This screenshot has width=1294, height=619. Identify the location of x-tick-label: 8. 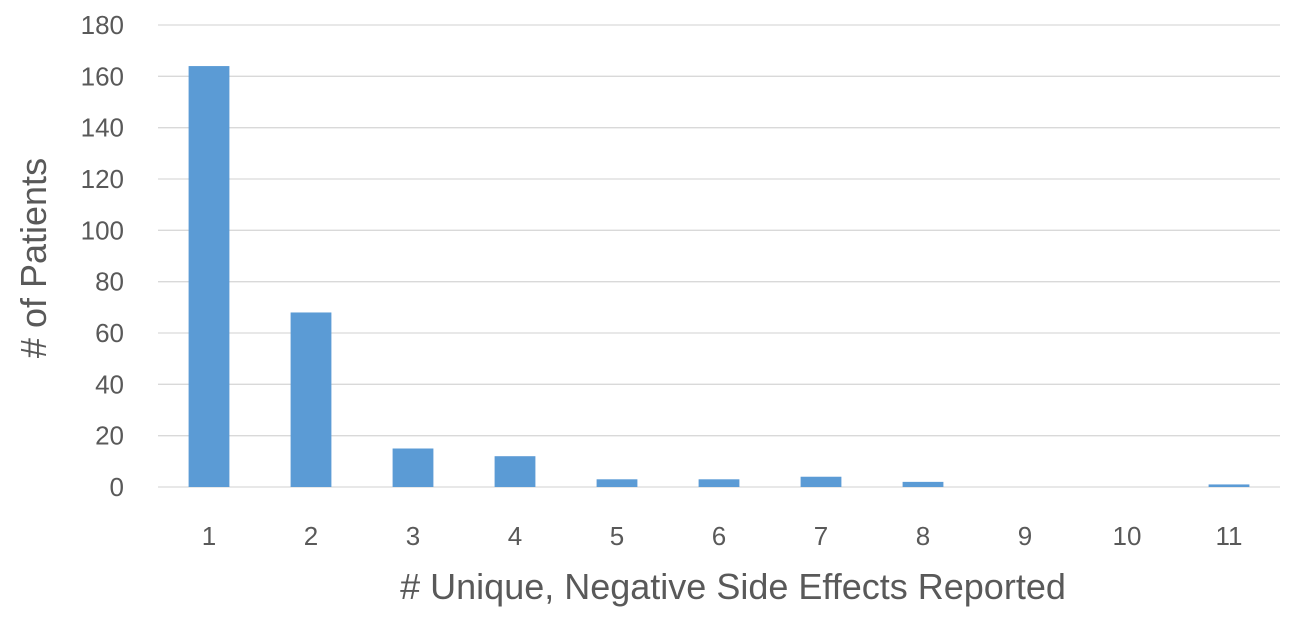
(923, 536).